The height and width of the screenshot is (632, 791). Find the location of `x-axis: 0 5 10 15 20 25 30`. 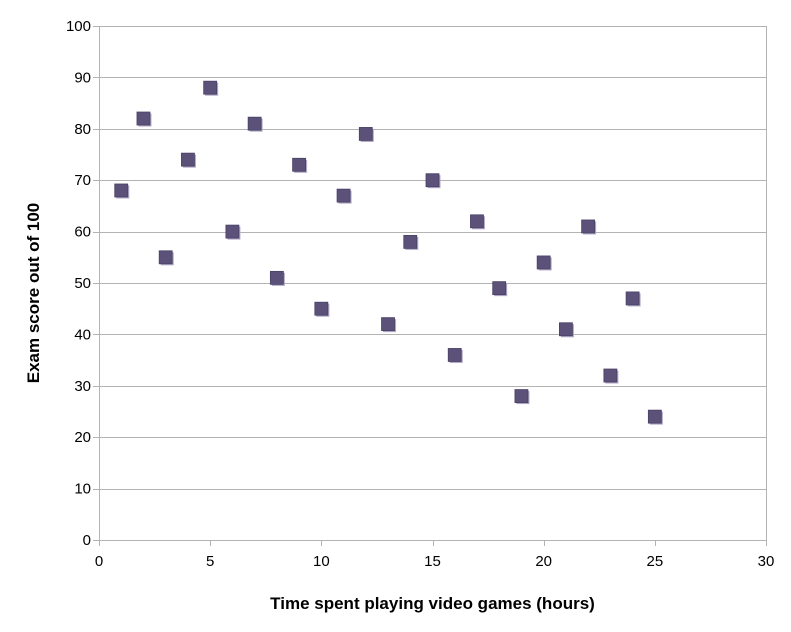

x-axis: 0 5 10 15 20 25 30 is located at coordinates (435, 555).